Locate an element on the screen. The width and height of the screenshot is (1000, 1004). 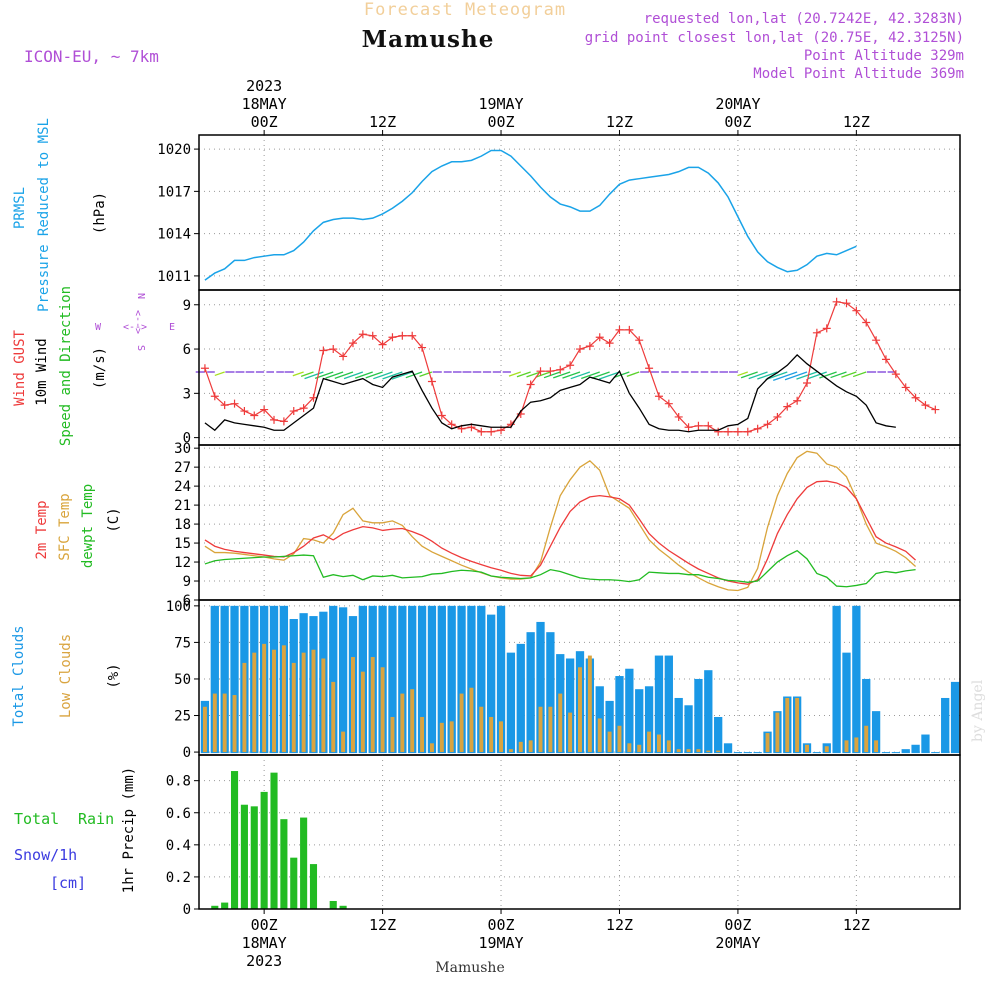
precip-panel: 0 0.2 0.4 0.6 0.8 is located at coordinates (563, 836).